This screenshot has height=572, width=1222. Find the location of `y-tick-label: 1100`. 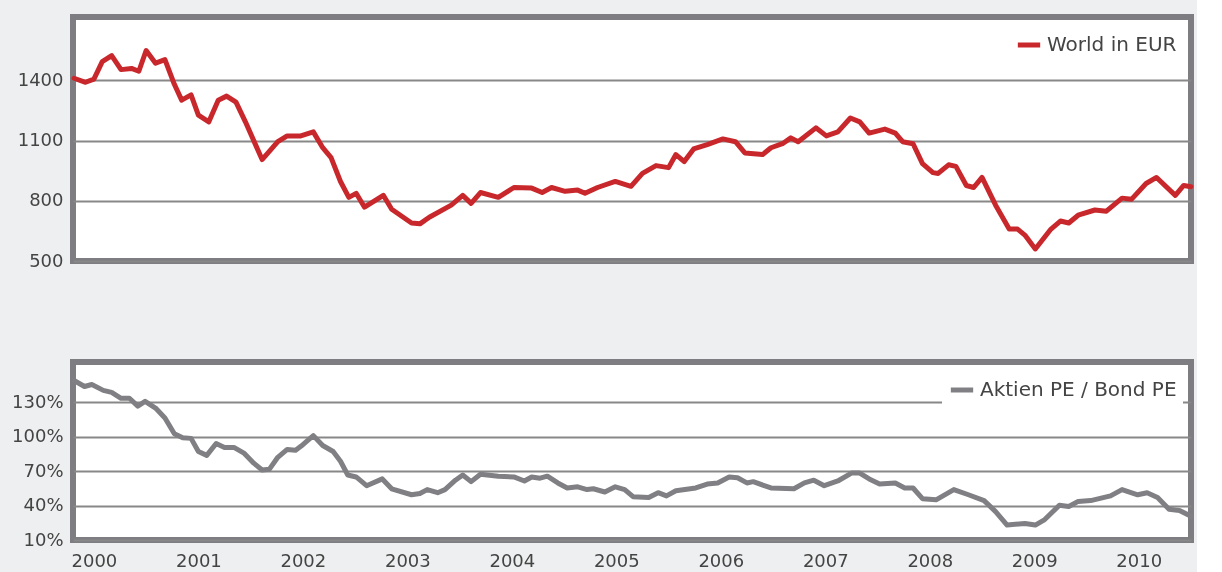

y-tick-label: 1100 is located at coordinates (40, 140).